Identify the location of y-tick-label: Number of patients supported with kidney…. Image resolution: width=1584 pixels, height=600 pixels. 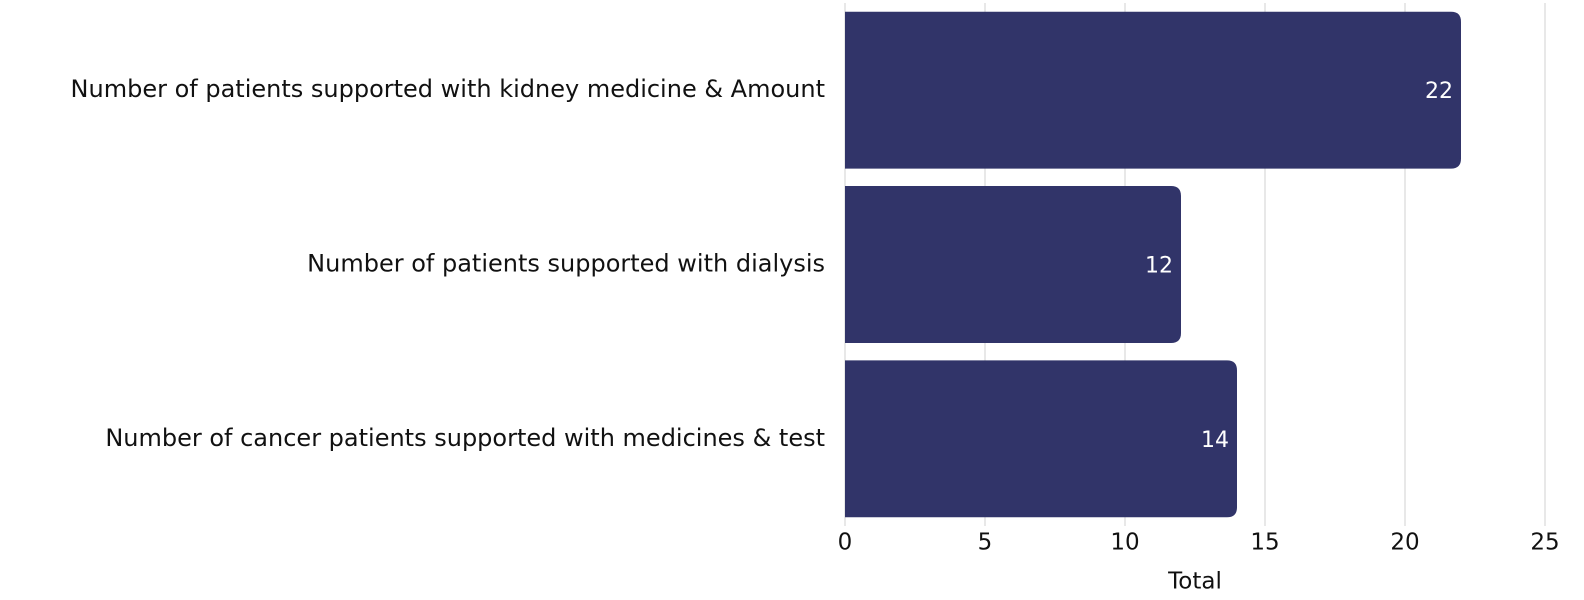
(448, 89).